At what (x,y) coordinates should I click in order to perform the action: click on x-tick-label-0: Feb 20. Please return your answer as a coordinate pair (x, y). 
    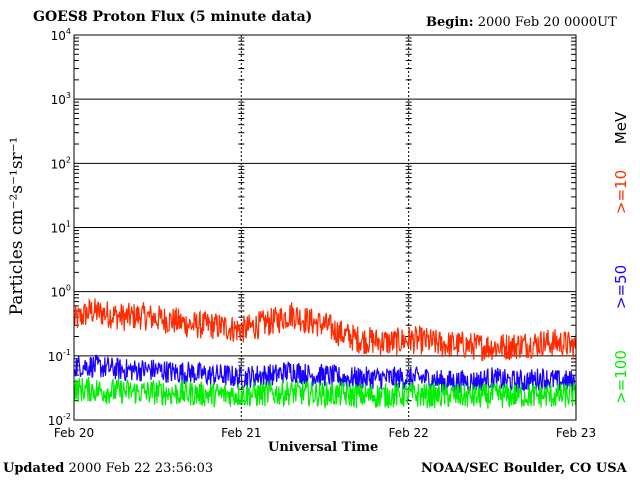
    Looking at the image, I should click on (74, 433).